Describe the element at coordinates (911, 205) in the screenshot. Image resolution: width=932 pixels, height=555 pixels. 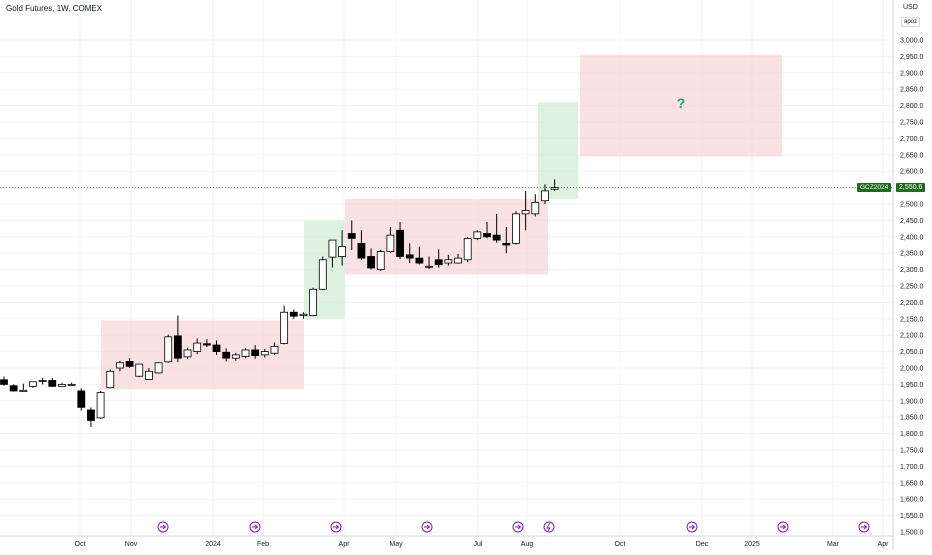
I see `price-tick-label: 2,500.0` at that location.